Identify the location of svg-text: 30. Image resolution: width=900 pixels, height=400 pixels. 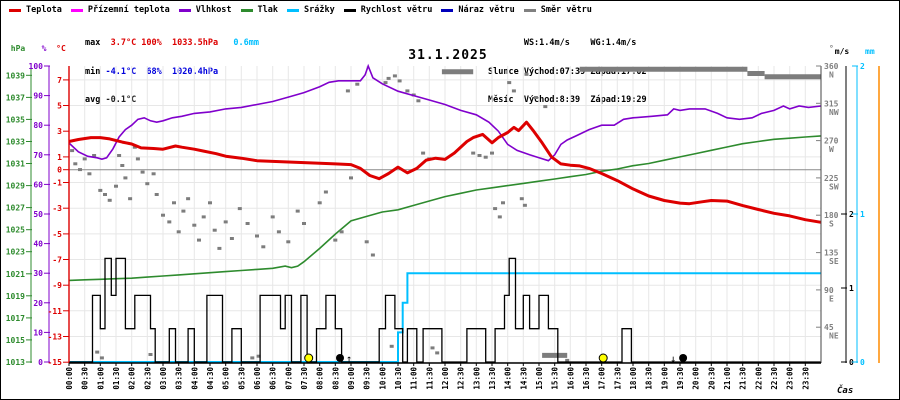
(38, 273).